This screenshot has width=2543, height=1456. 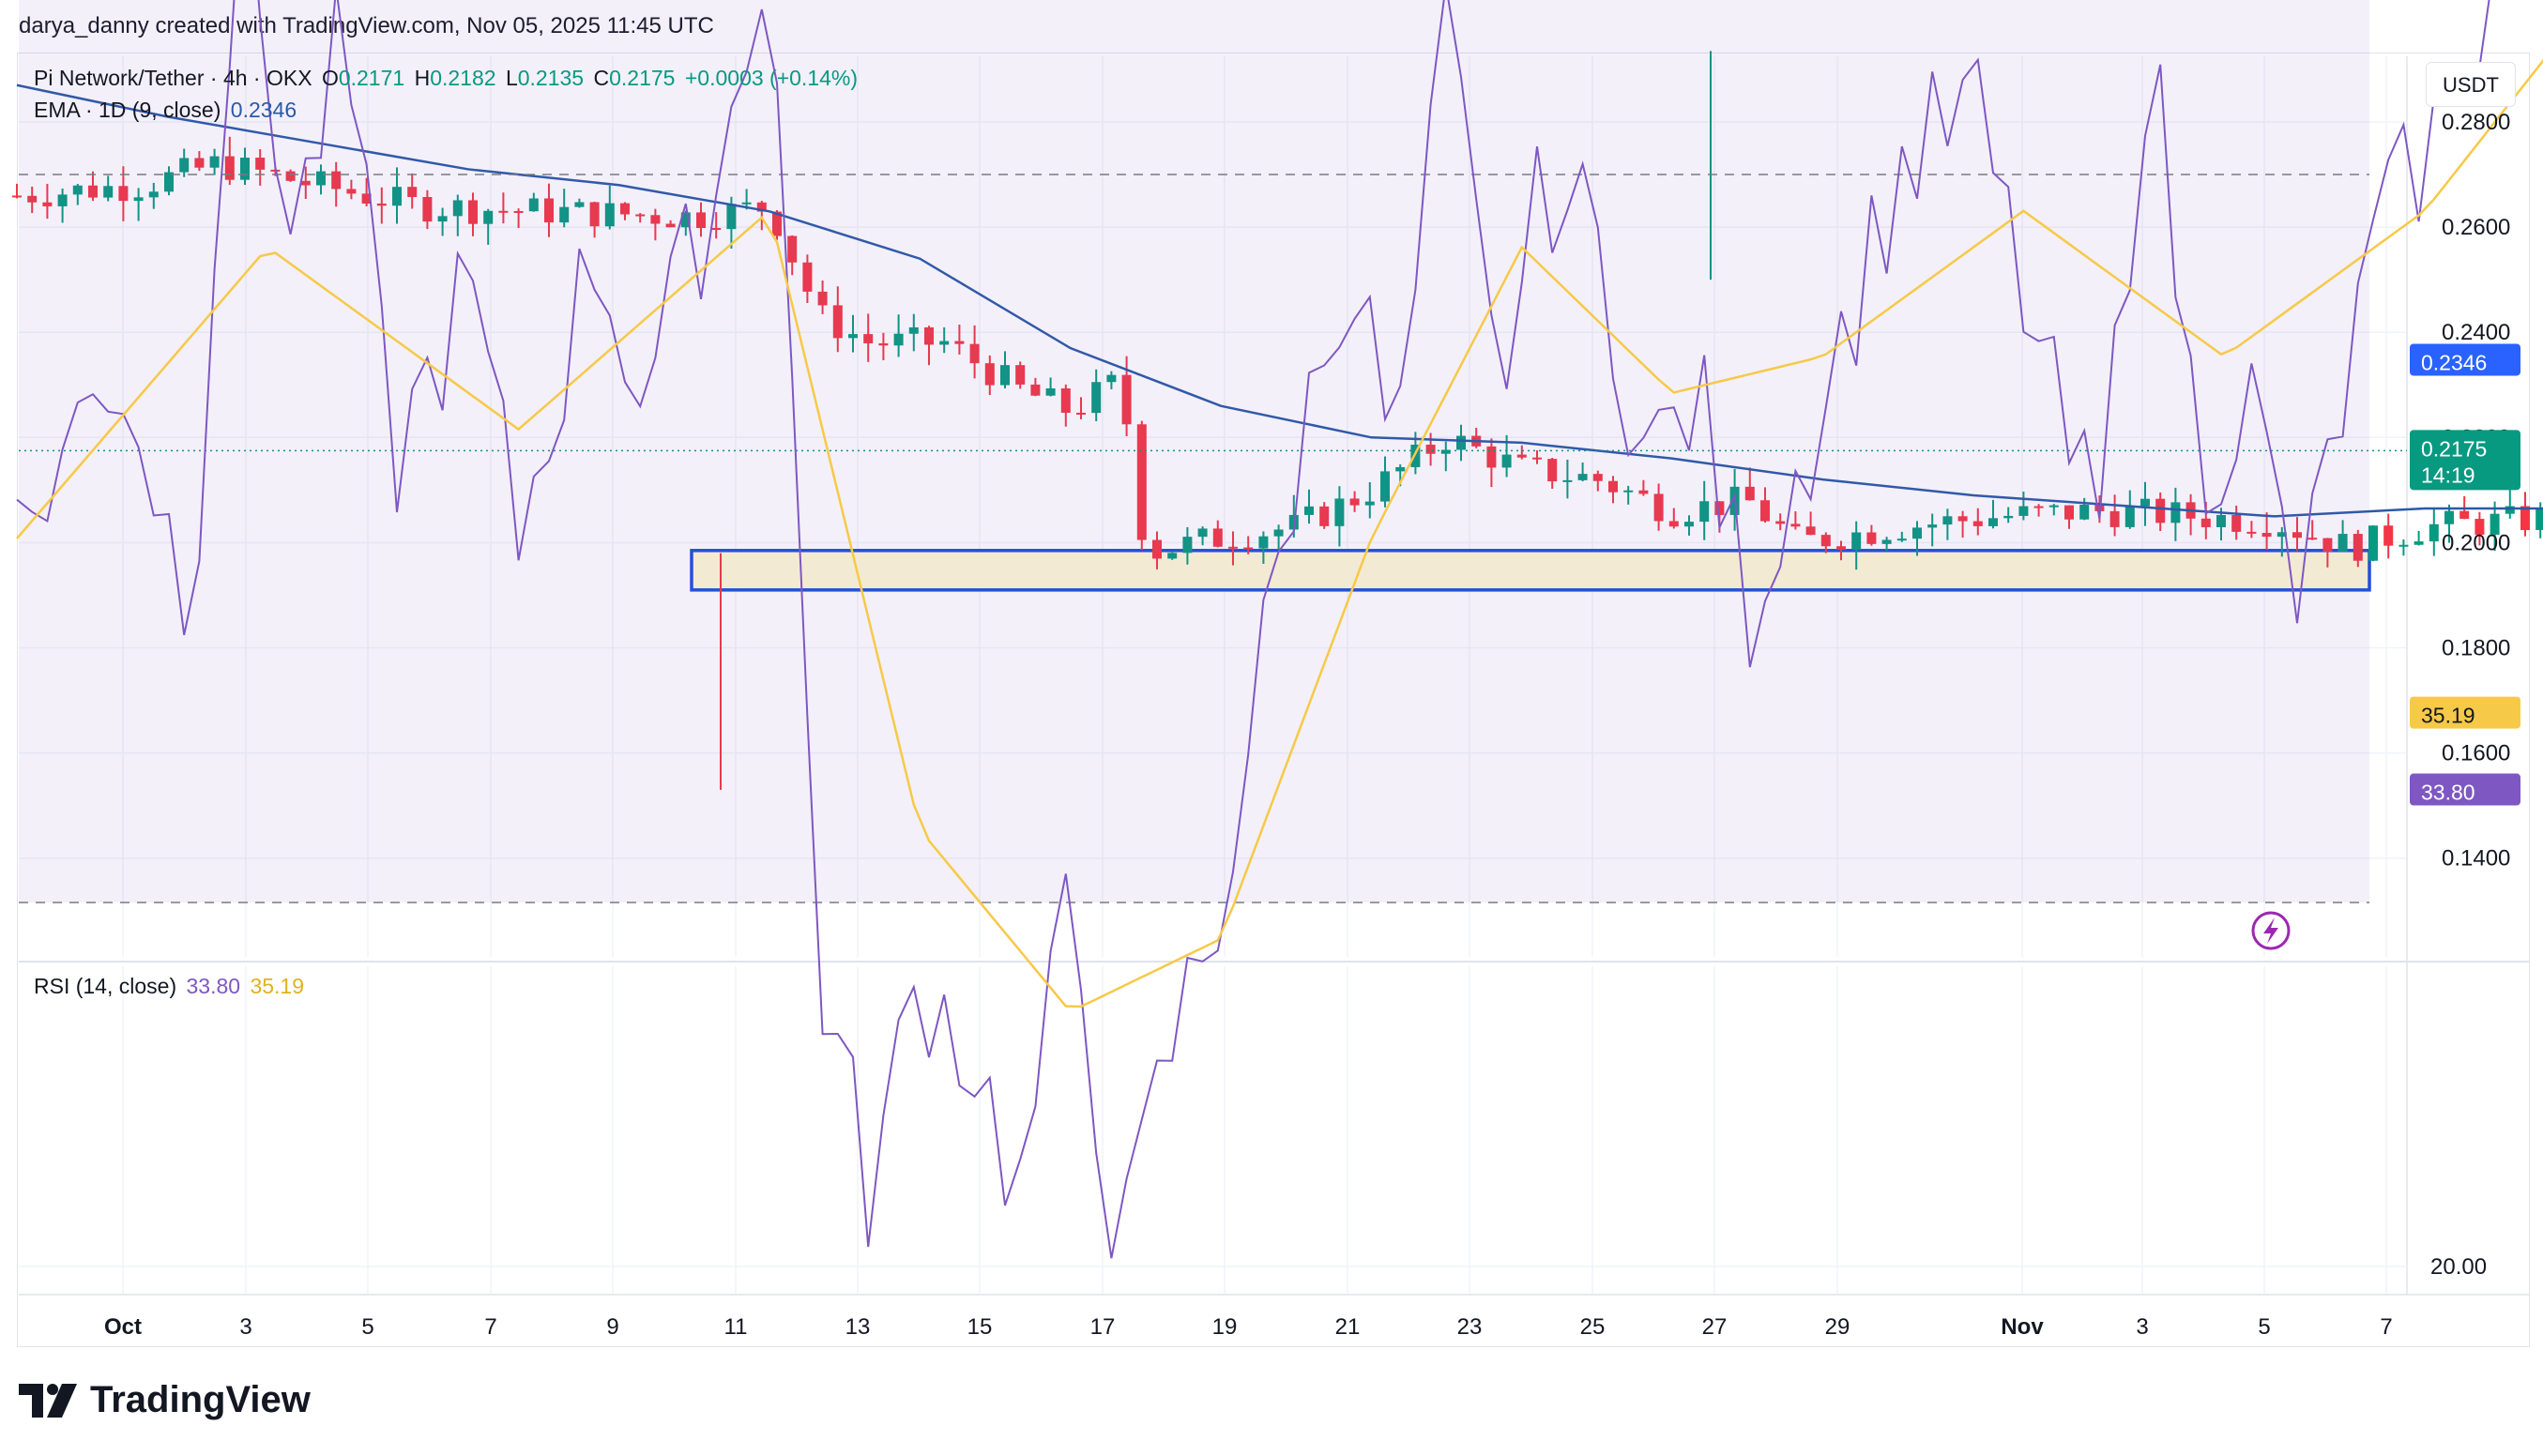 I want to click on last-price-tag-text: 0.2175, so click(x=2454, y=448).